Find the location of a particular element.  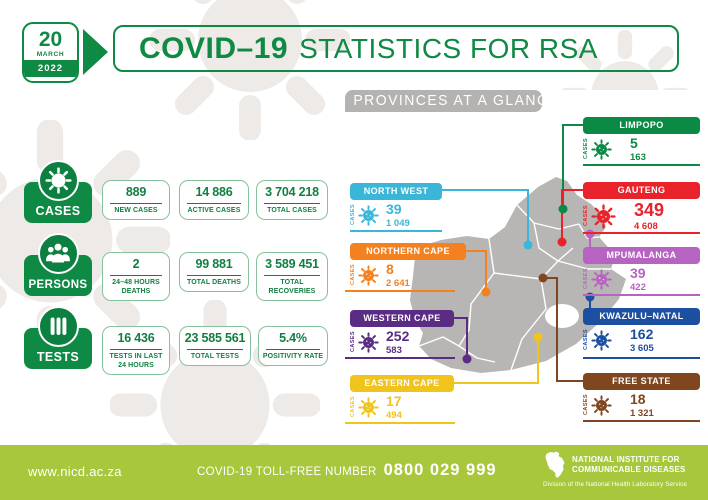

stat-box-new-cases: 889 NEW CASES is located at coordinates (136, 200).